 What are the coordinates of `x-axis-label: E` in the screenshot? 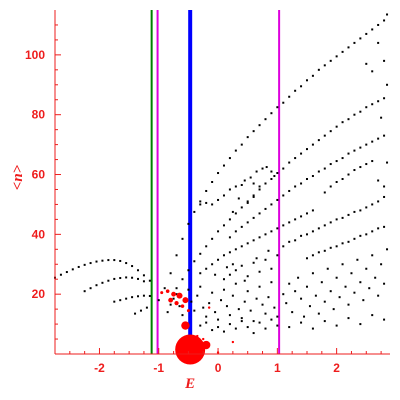 It's located at (189, 384).